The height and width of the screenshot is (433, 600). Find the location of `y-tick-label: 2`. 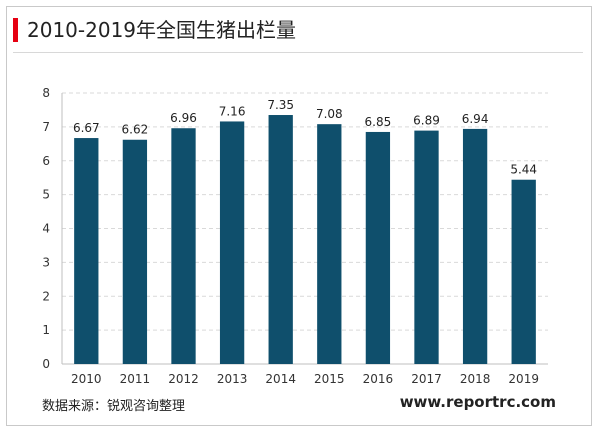

y-tick-label: 2 is located at coordinates (46, 296).